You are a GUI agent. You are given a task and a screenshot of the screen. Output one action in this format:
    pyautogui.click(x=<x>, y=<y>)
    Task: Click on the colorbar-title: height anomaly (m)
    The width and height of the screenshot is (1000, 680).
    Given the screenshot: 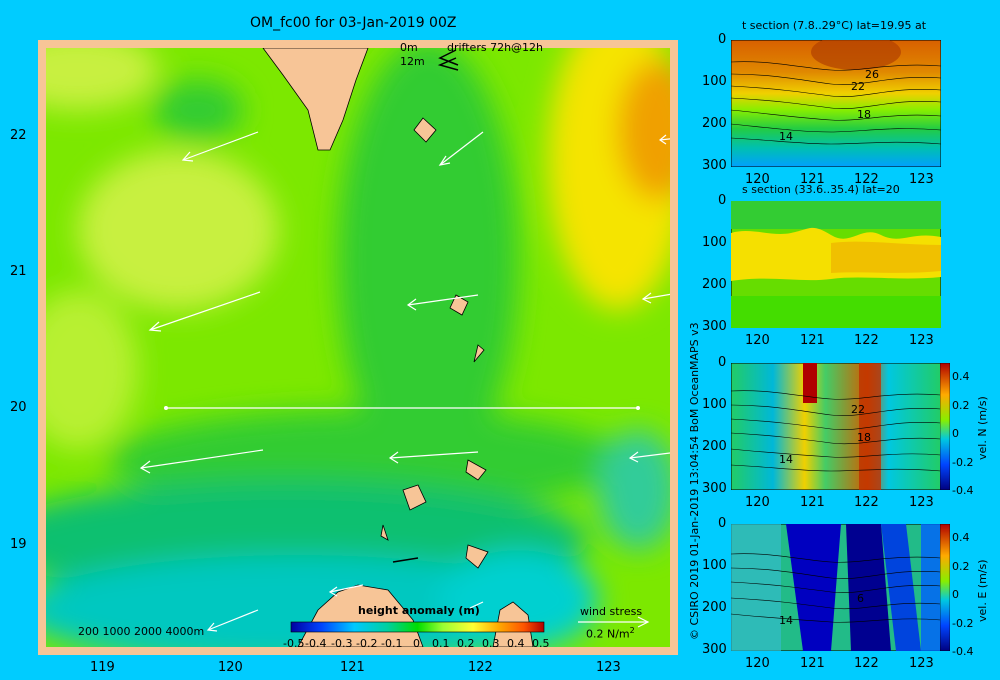 What is the action you would take?
    pyautogui.click(x=419, y=610)
    